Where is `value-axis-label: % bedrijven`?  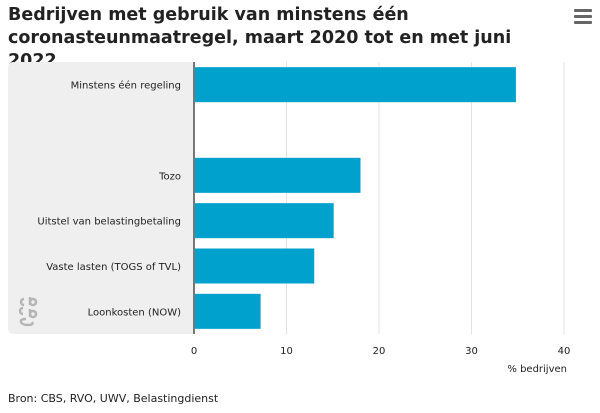
value-axis-label: % bedrijven is located at coordinates (537, 369).